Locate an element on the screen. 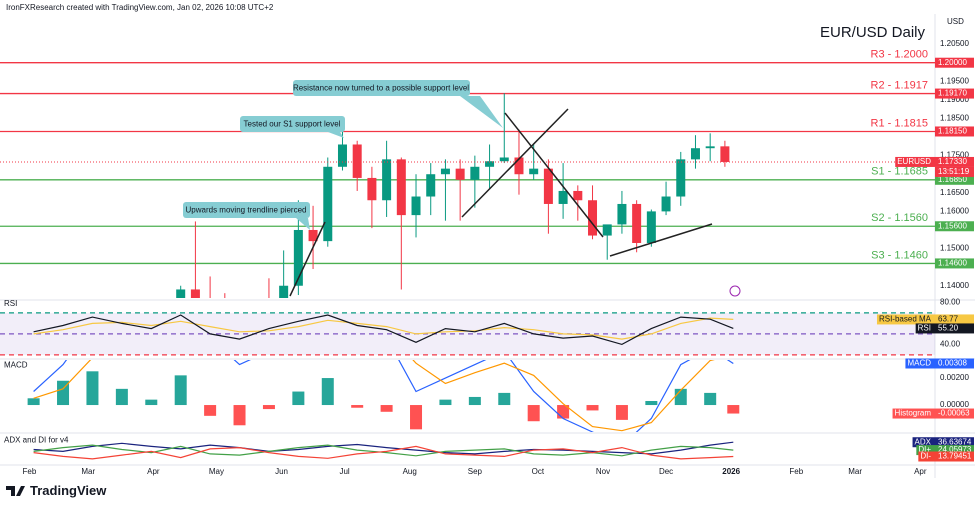  x-tick-label: Aug is located at coordinates (410, 471).